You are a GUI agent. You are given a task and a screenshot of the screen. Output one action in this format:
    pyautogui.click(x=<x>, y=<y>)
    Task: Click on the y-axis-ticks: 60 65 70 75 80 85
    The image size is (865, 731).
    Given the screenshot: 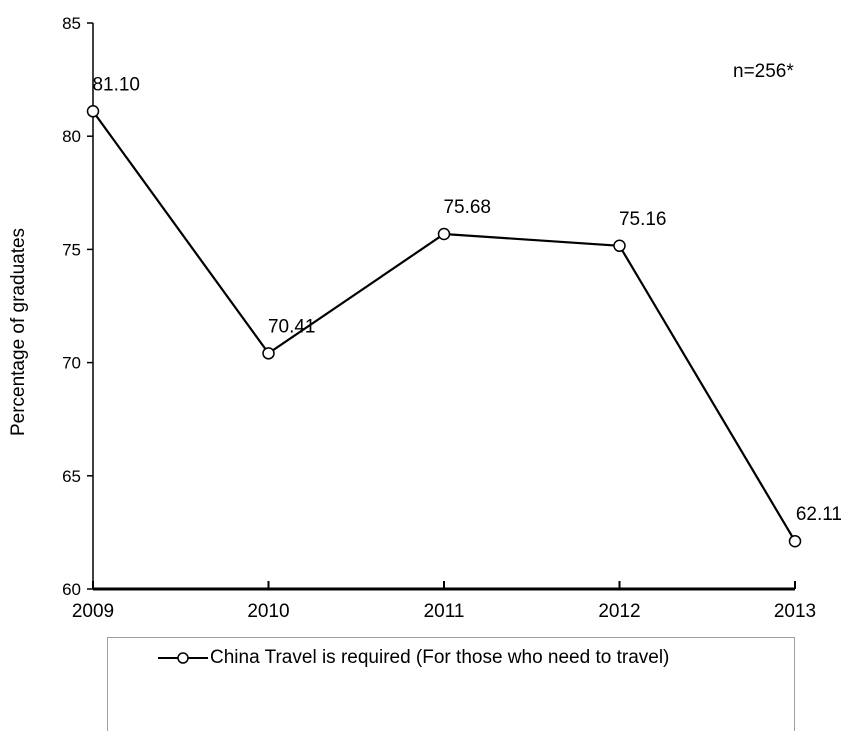 What is the action you would take?
    pyautogui.click(x=77, y=306)
    